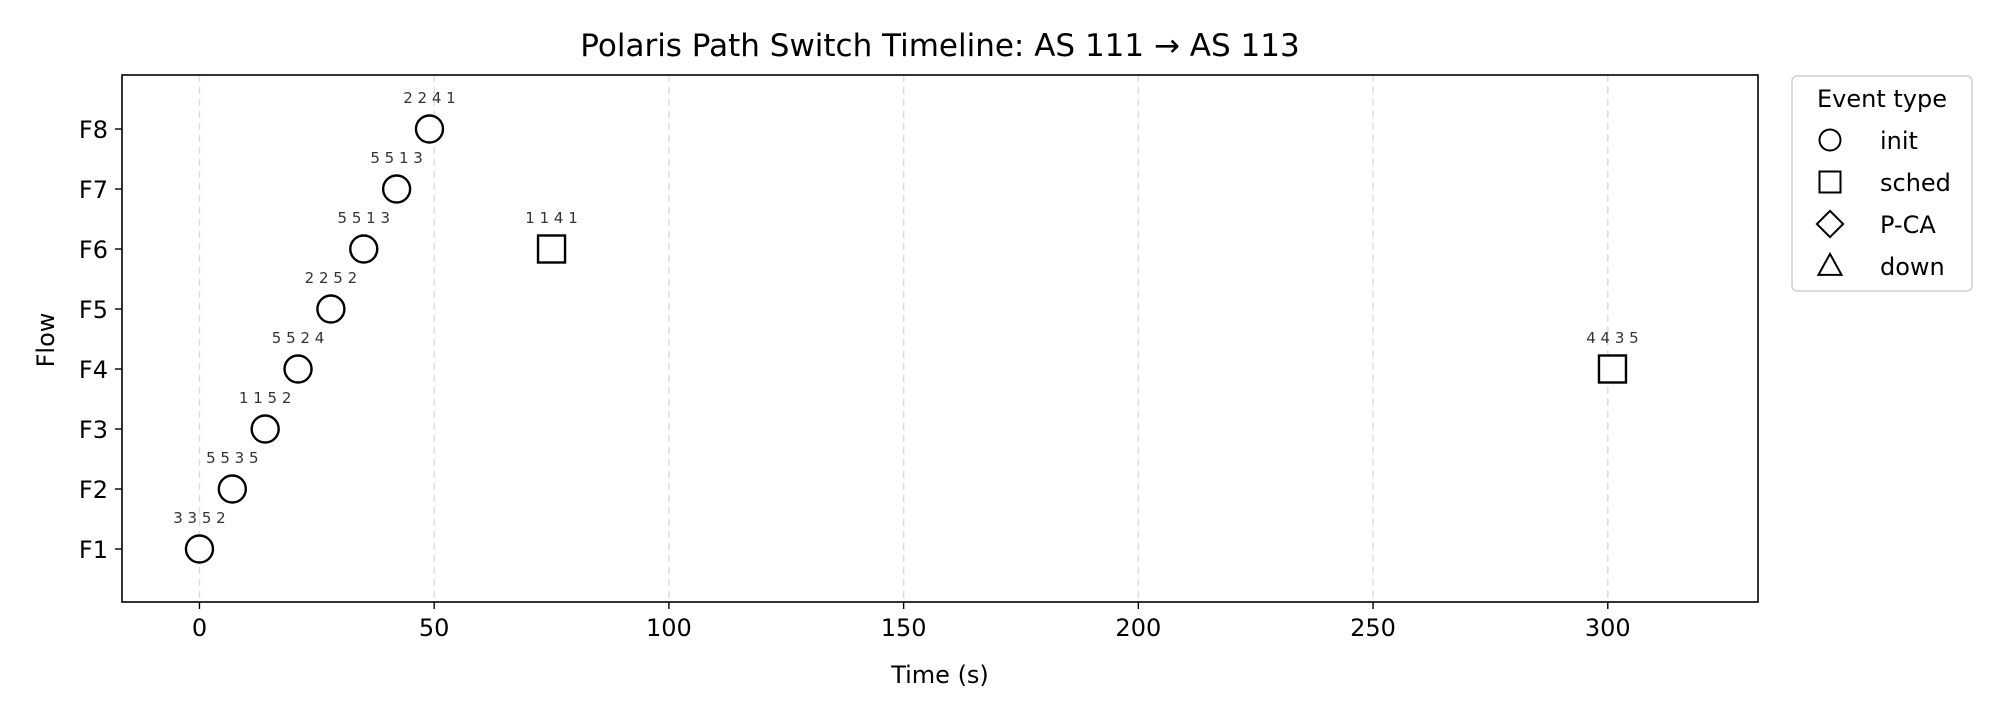 The height and width of the screenshot is (720, 2000). Describe the element at coordinates (1830, 182) in the screenshot. I see `legend-marker-square` at that location.